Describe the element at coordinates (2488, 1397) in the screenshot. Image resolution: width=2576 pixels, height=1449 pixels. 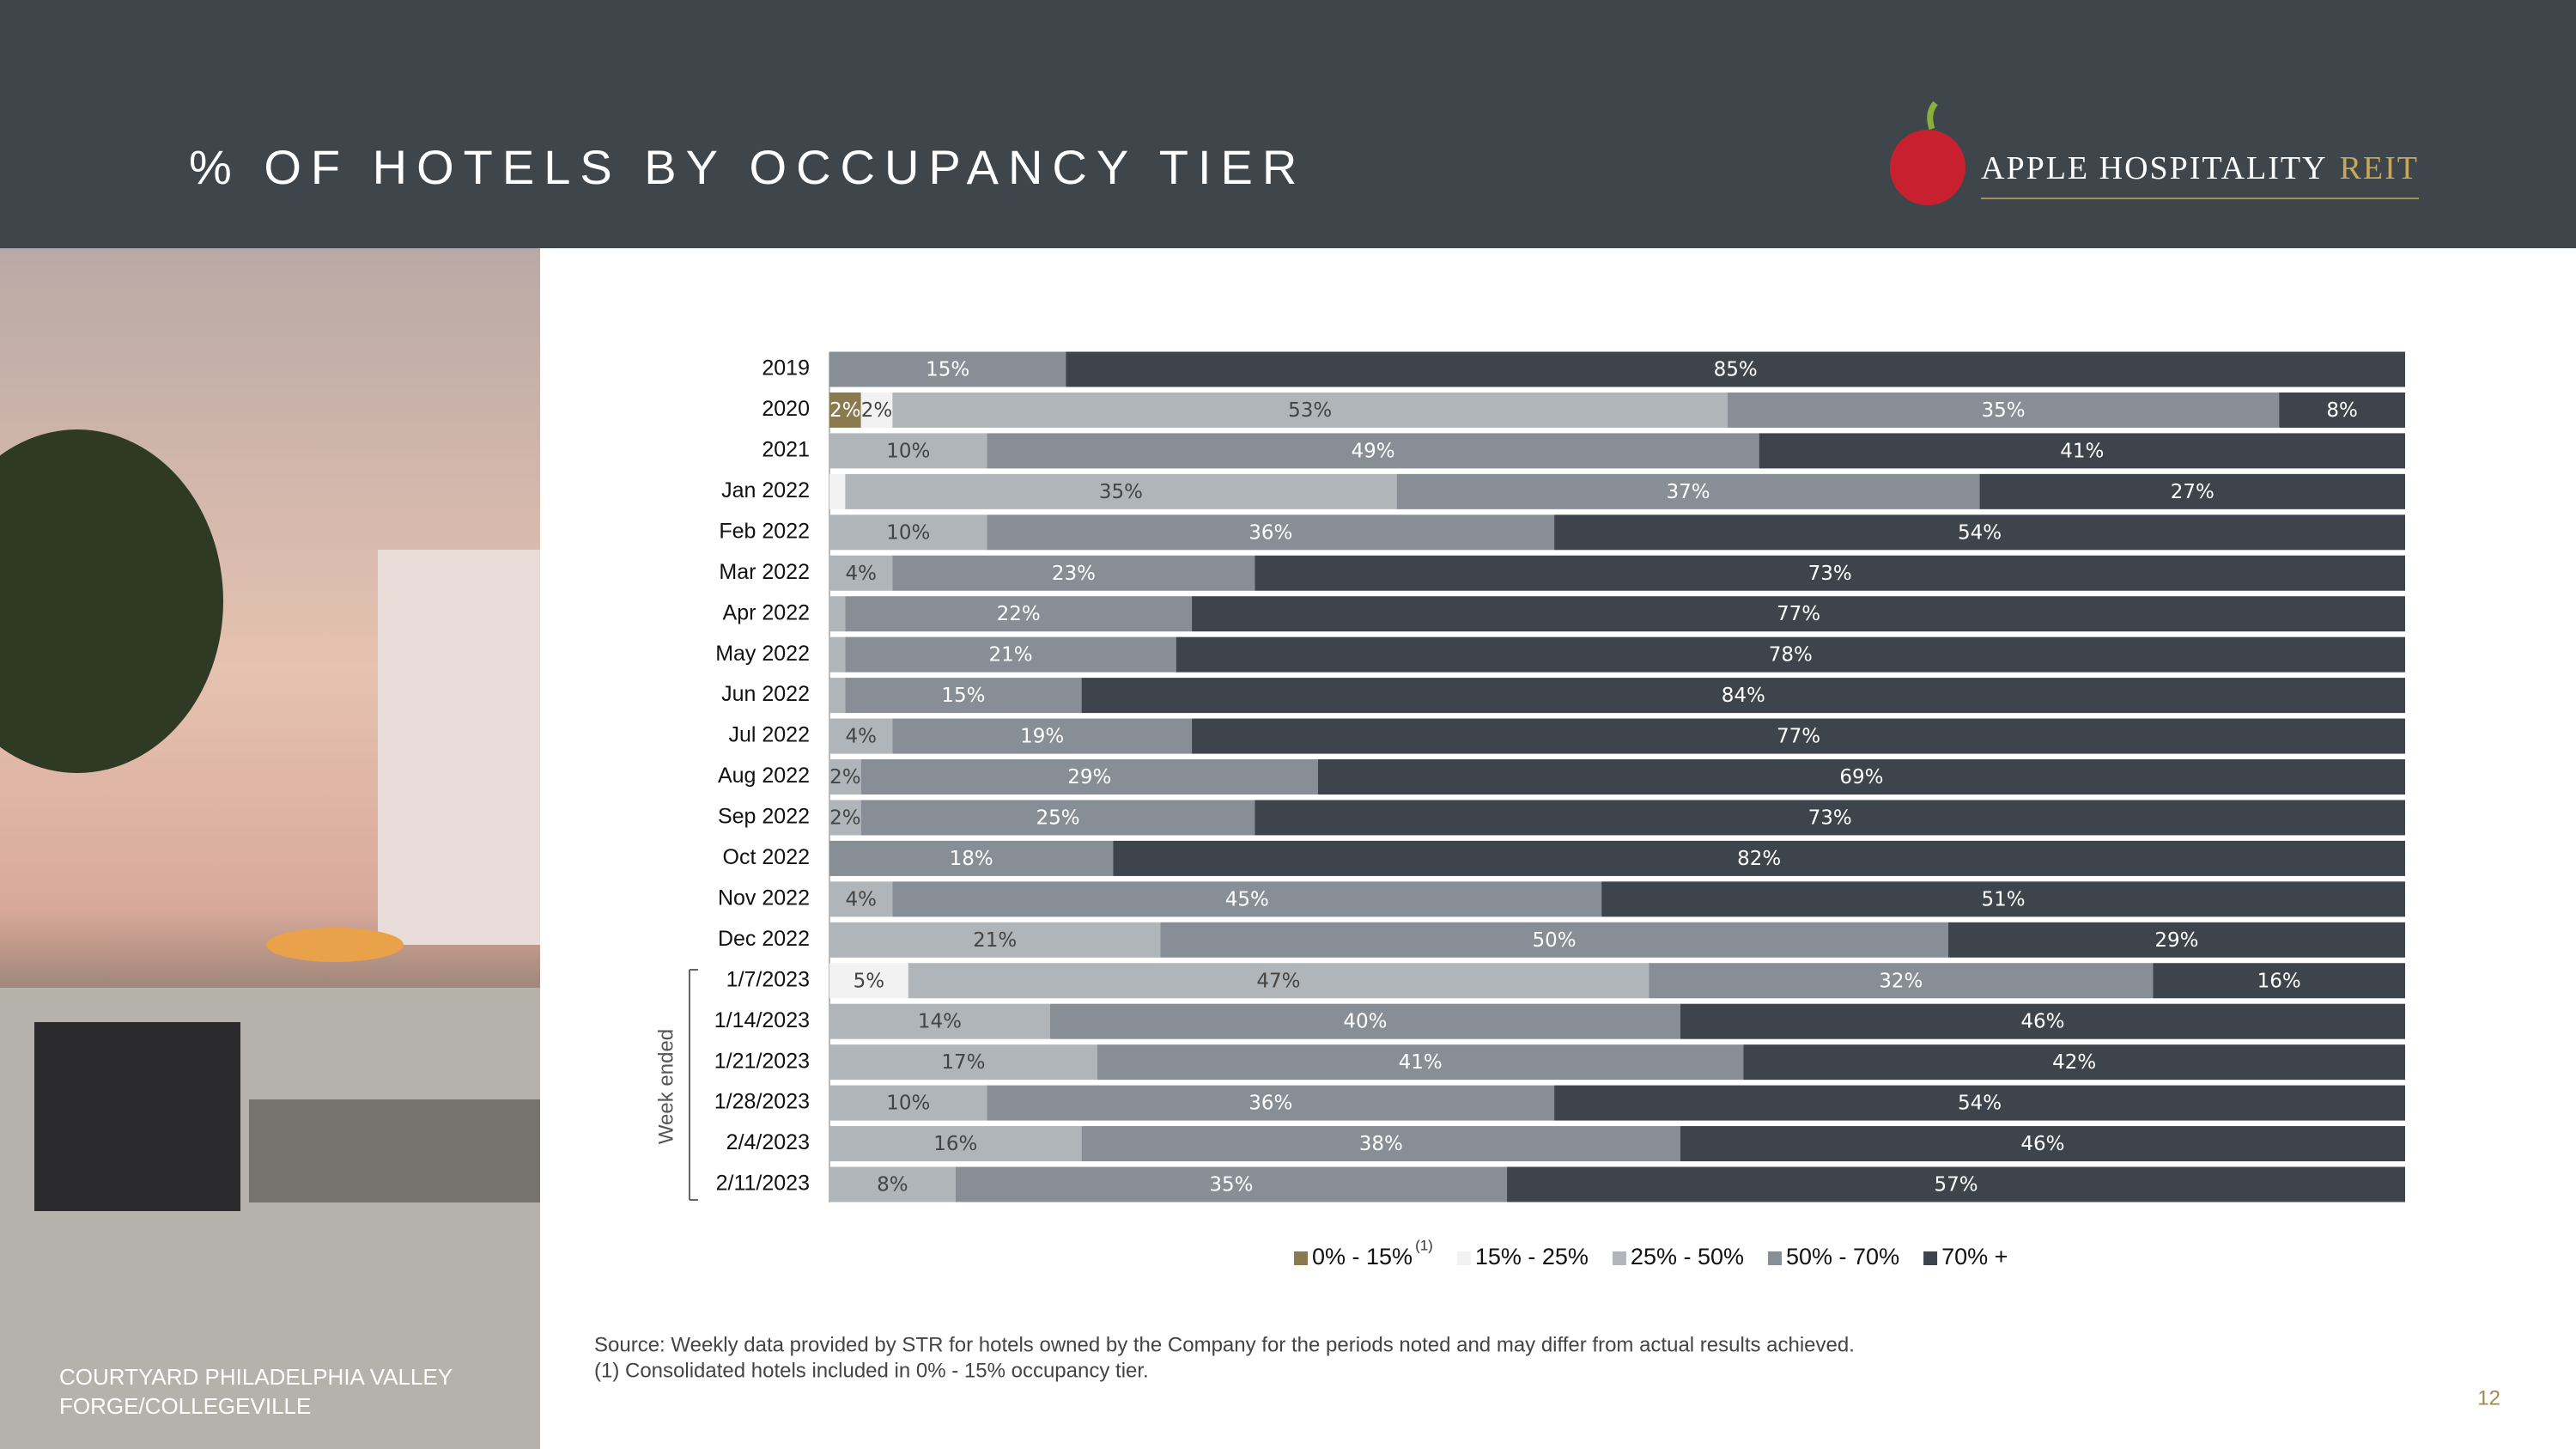
I see `page-number: 12` at that location.